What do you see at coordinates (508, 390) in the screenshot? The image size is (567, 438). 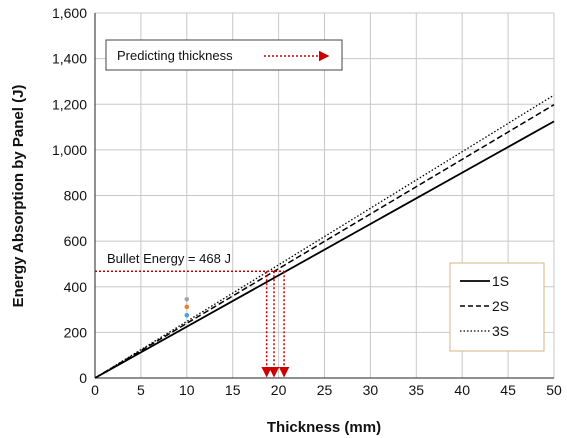 I see `x-tick-label: 45` at bounding box center [508, 390].